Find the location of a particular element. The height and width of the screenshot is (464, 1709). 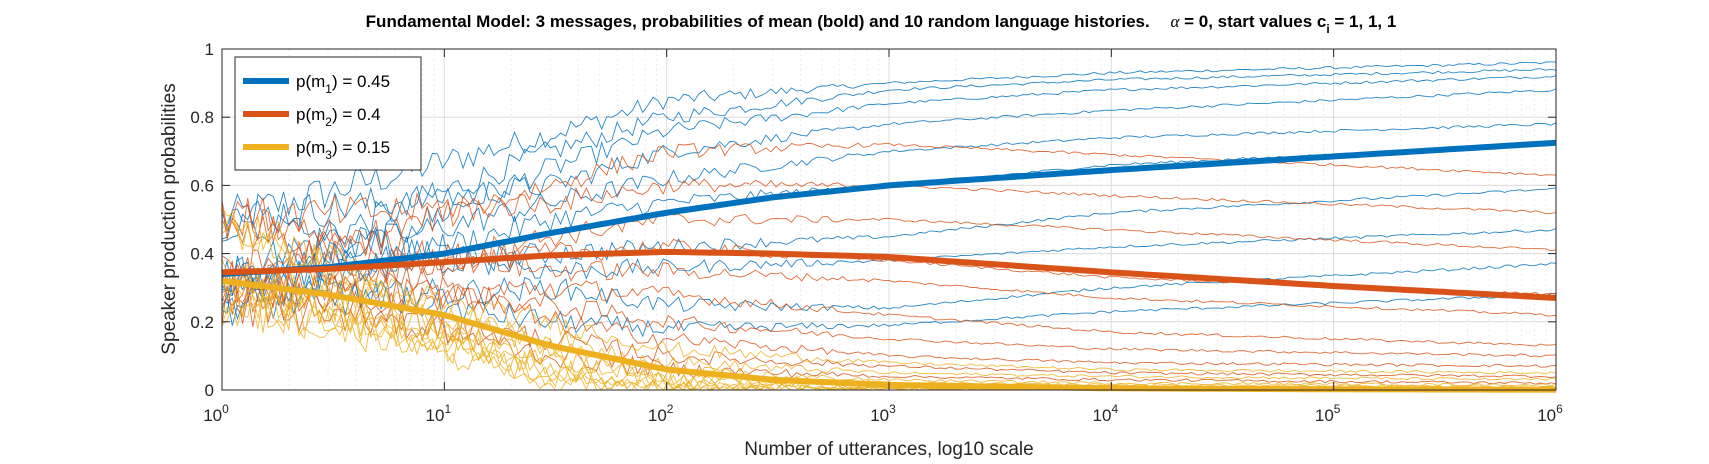

x-axis-label: Number of utterances, log10 scale is located at coordinates (888, 449).